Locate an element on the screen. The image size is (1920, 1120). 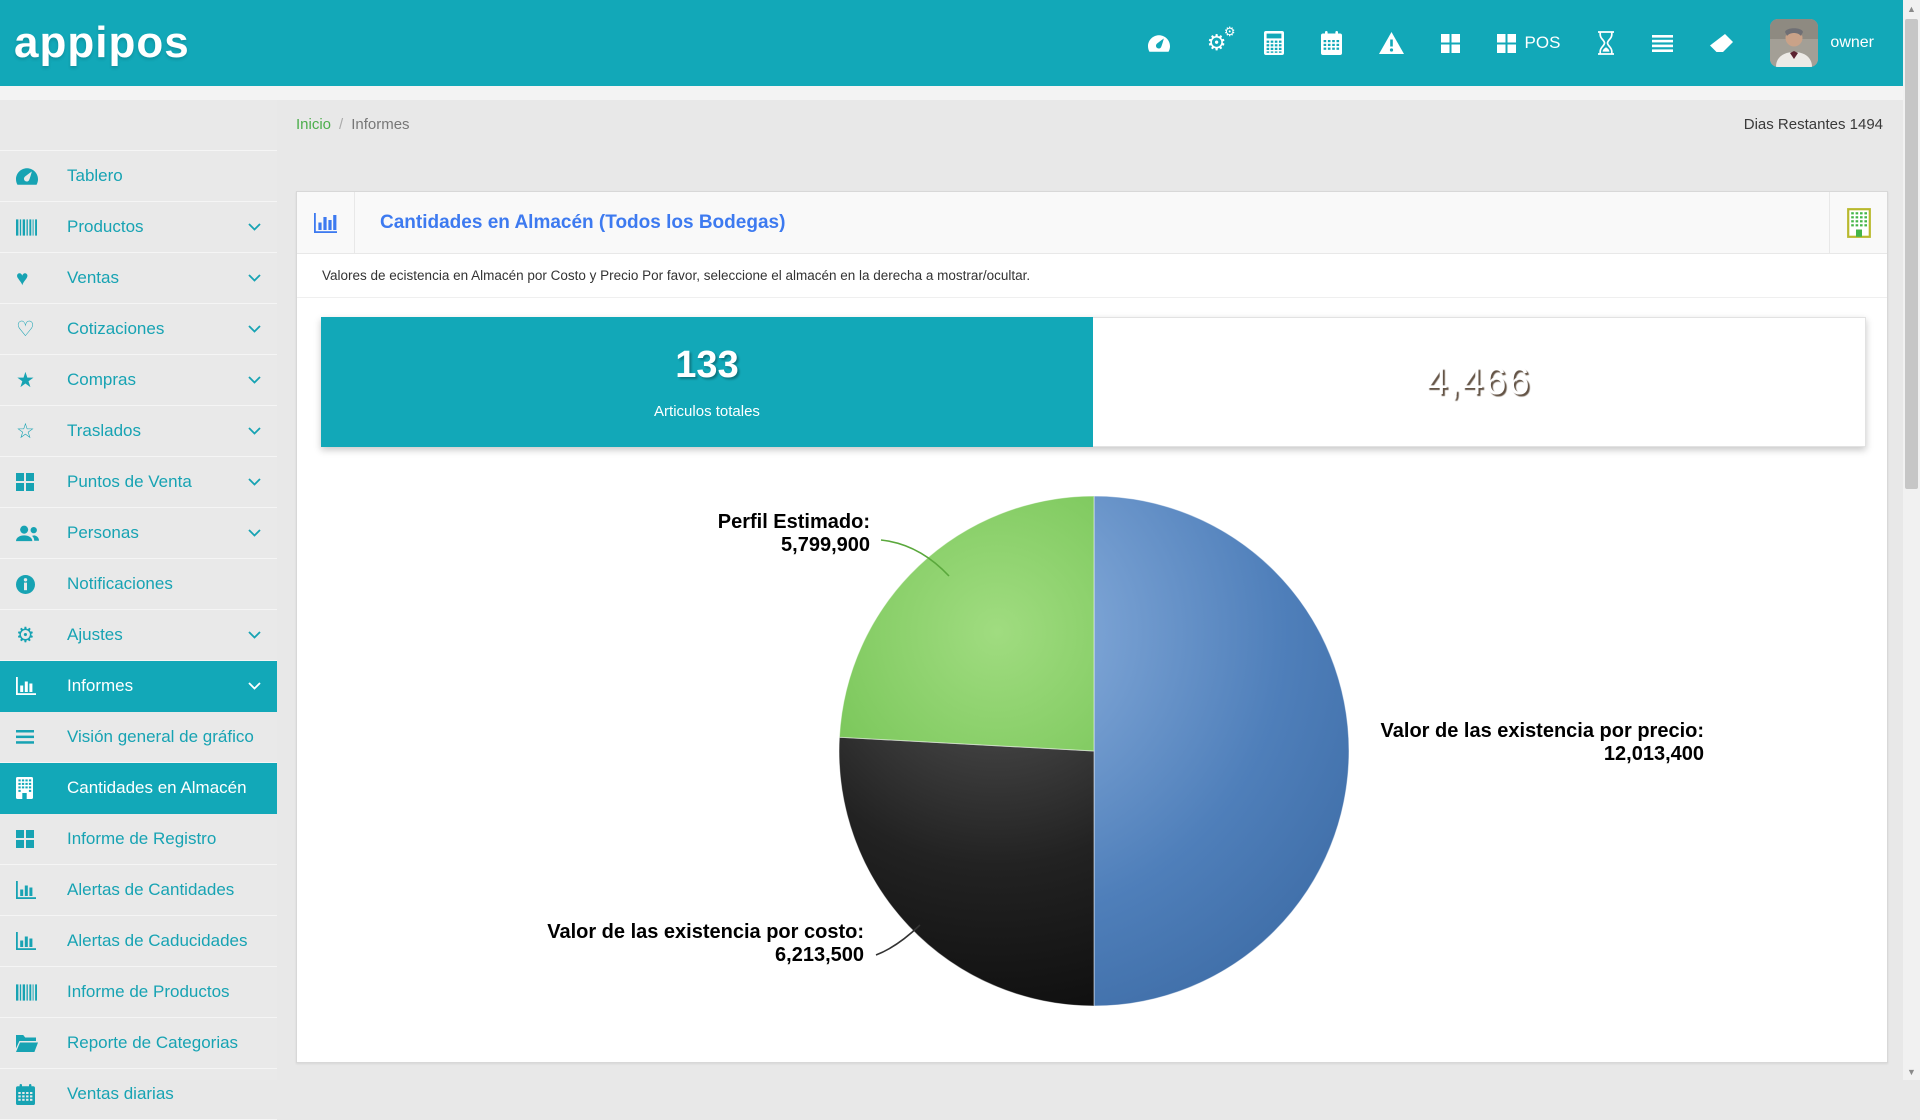
sidebar-item-ventas-diarias: Ventas diarias is located at coordinates (138, 1094).